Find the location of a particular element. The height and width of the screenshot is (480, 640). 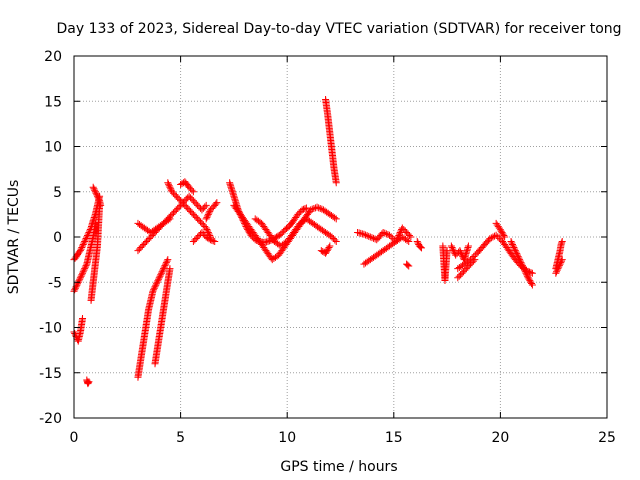

x-tick-label: 10 is located at coordinates (287, 438).